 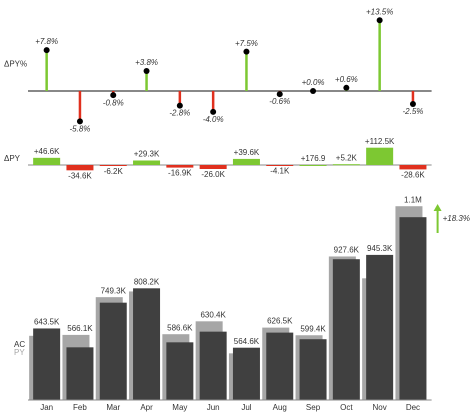 I want to click on x-tick-label: Apr, so click(x=146, y=407).